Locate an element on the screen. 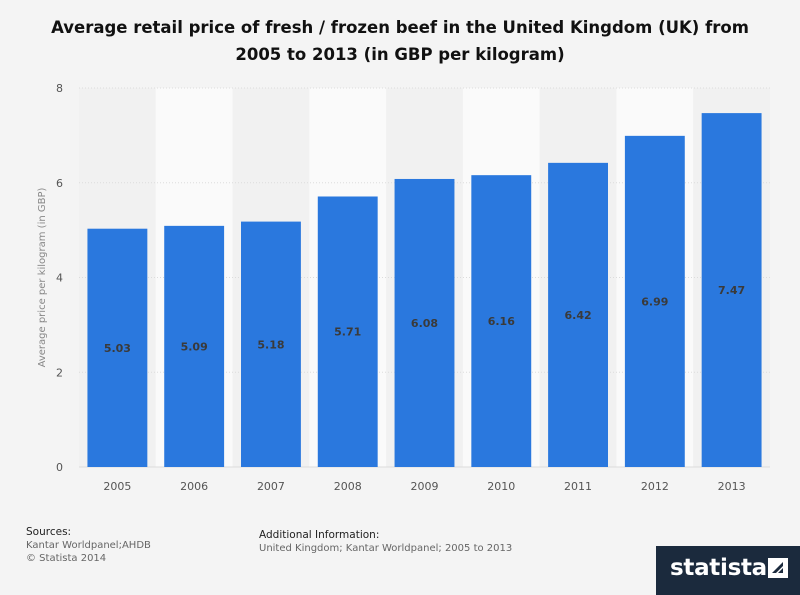  bar-value-label: 7.47 is located at coordinates (731, 290).